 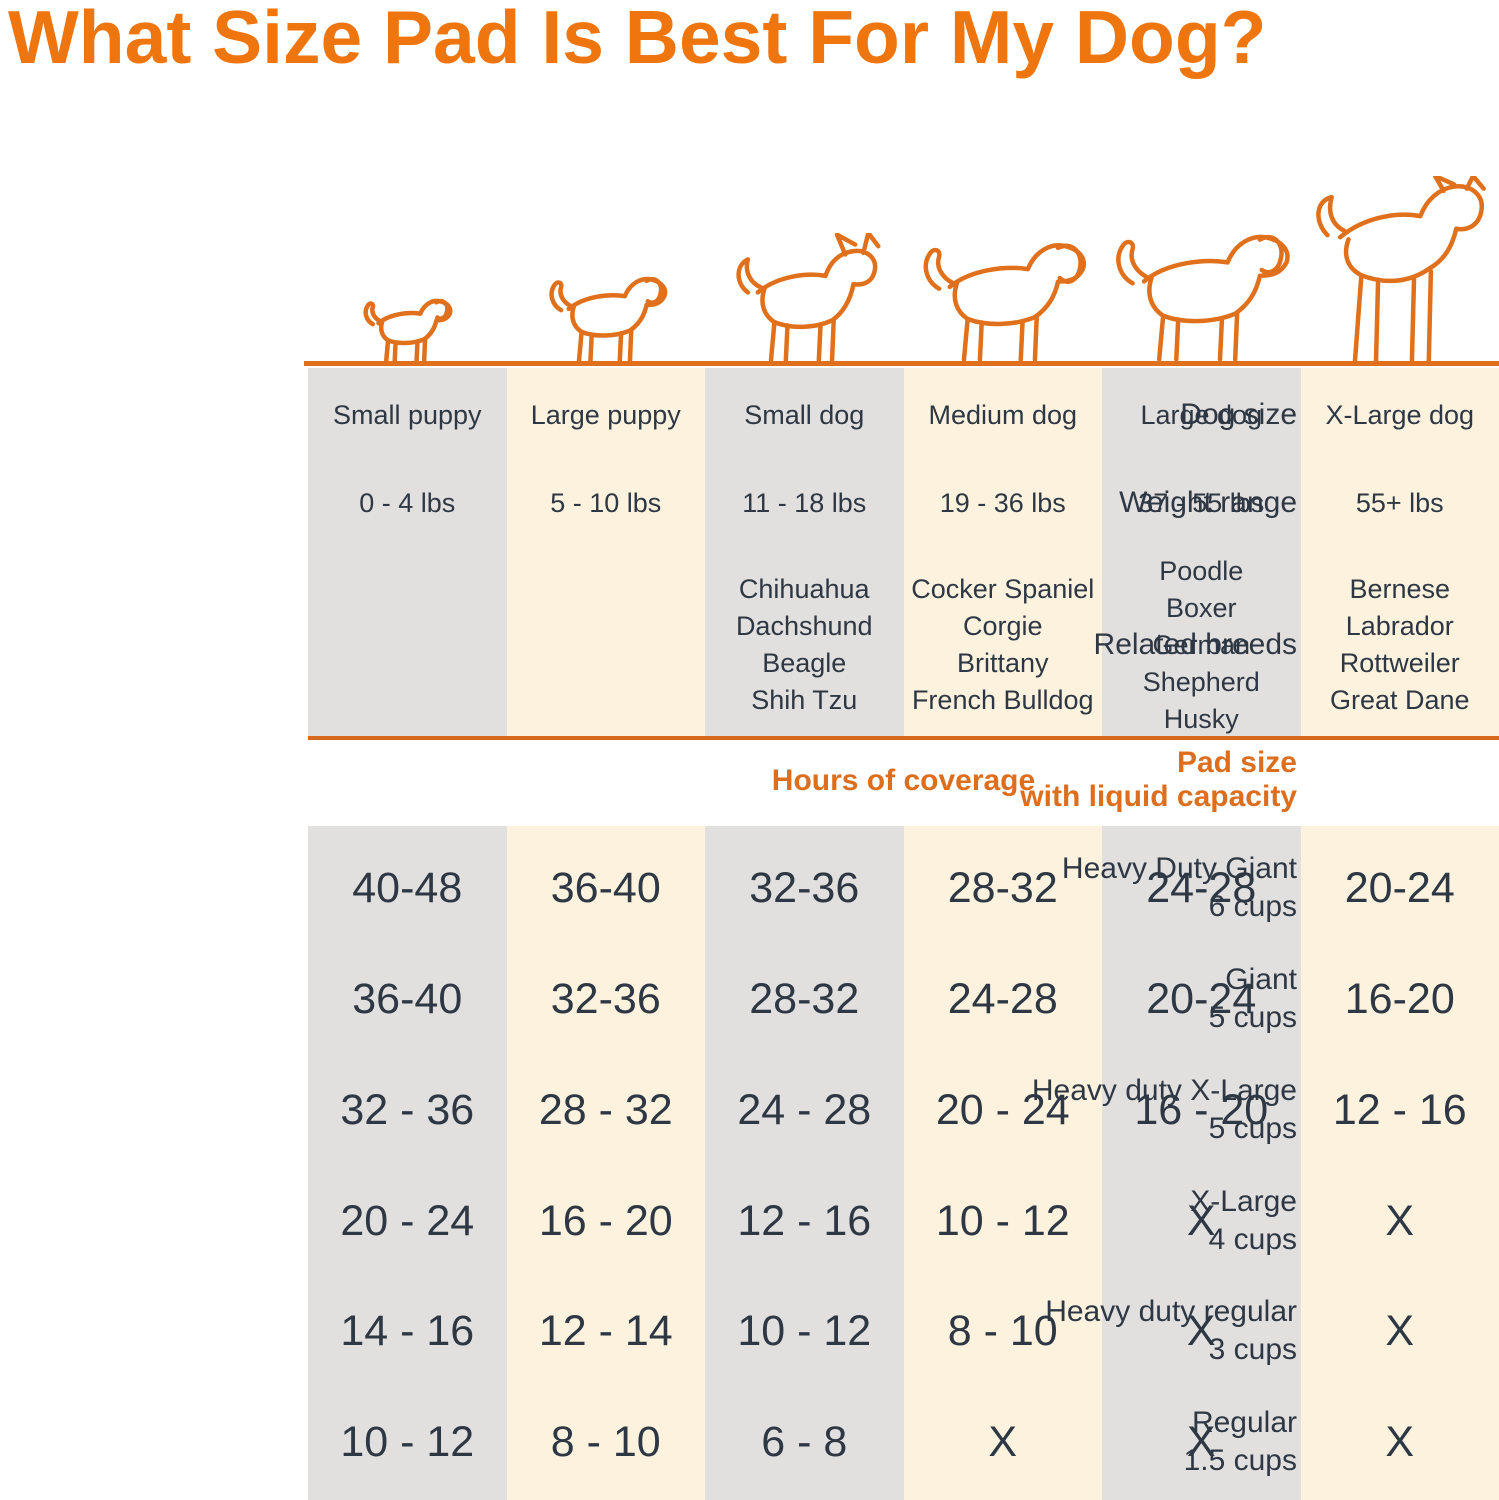 What do you see at coordinates (1243, 1201) in the screenshot?
I see `pad-name: X-Large` at bounding box center [1243, 1201].